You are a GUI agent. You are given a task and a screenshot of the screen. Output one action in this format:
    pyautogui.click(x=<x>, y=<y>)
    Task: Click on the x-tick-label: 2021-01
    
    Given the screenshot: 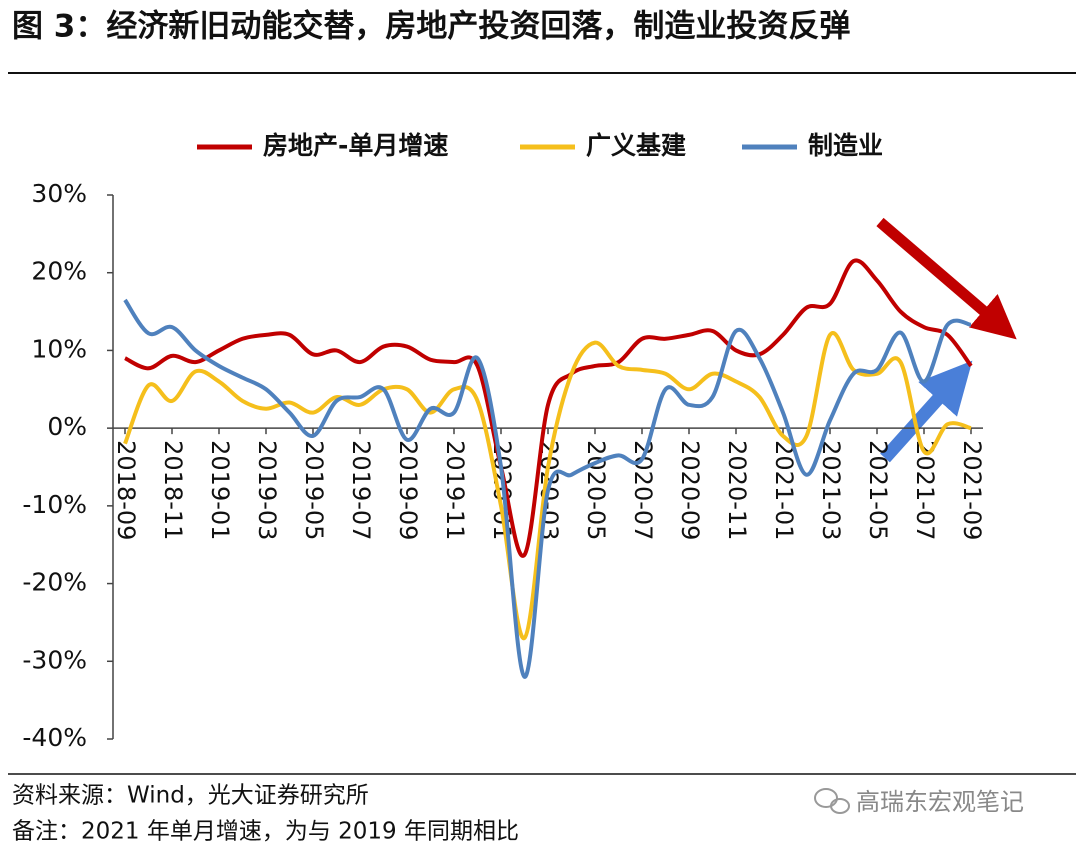 What is the action you would take?
    pyautogui.click(x=784, y=490)
    